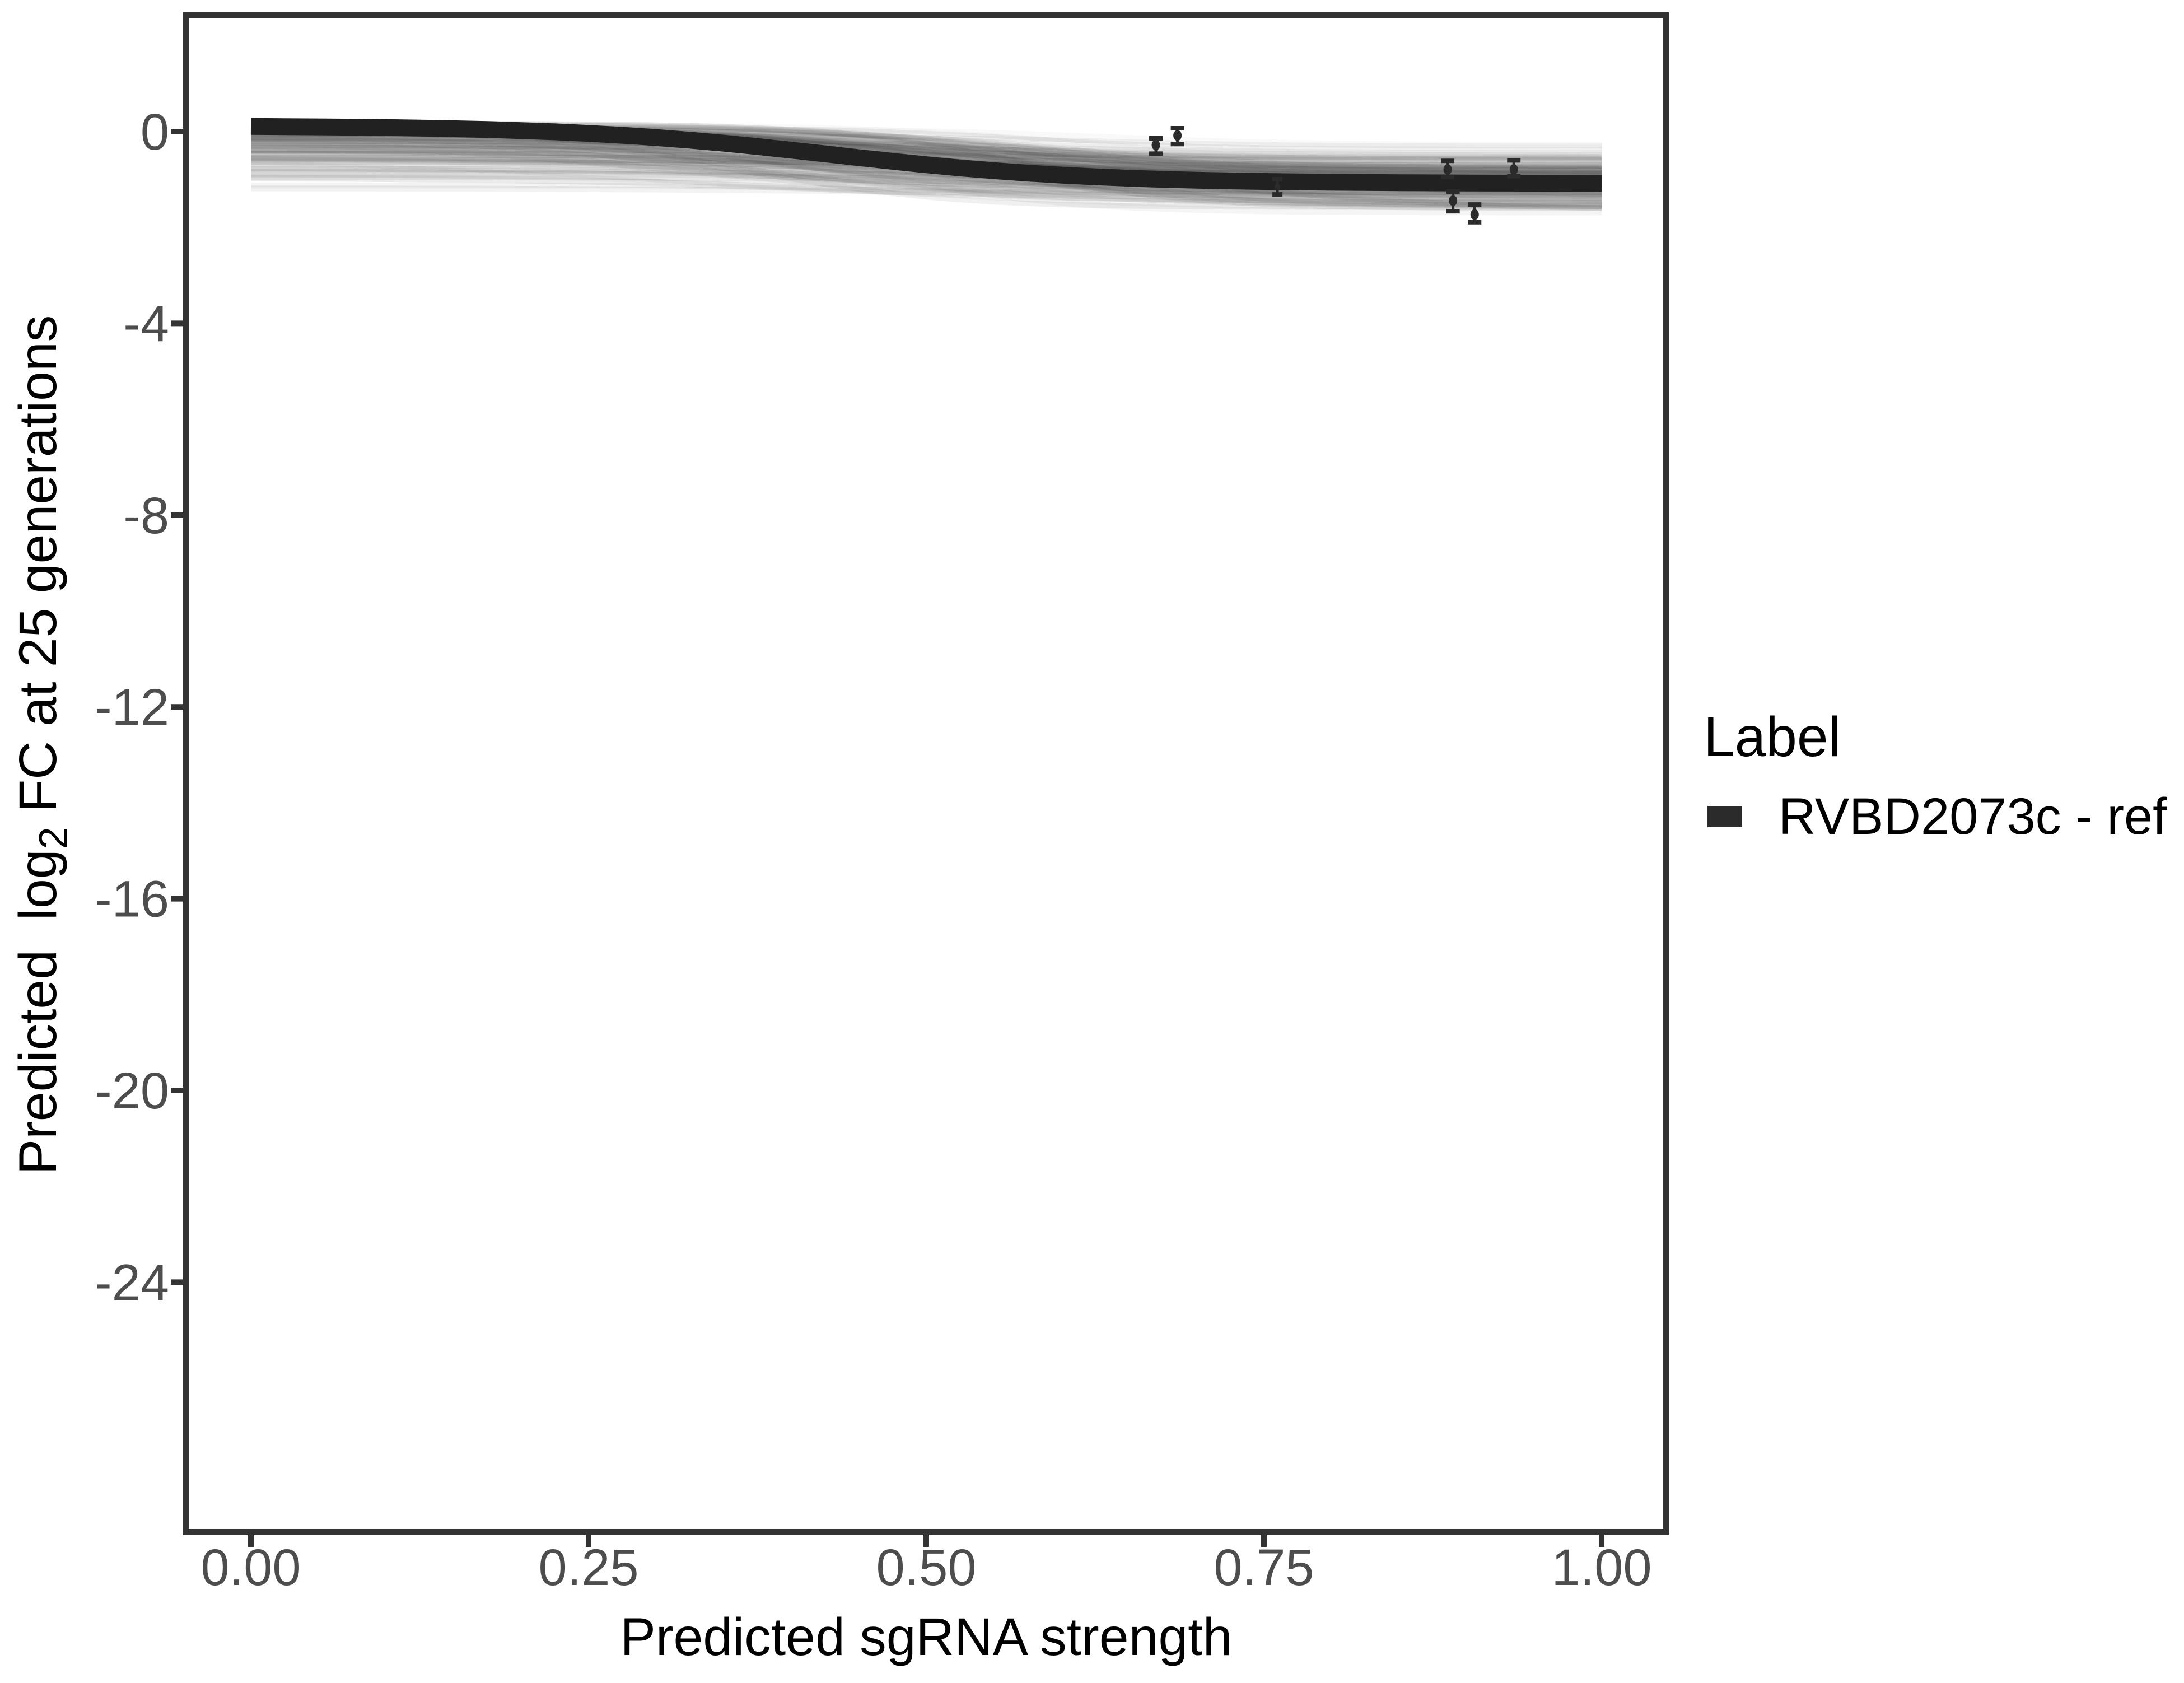 The width and height of the screenshot is (2184, 1683). Describe the element at coordinates (38, 1011) in the screenshot. I see `y-title-main: Predicted log` at that location.